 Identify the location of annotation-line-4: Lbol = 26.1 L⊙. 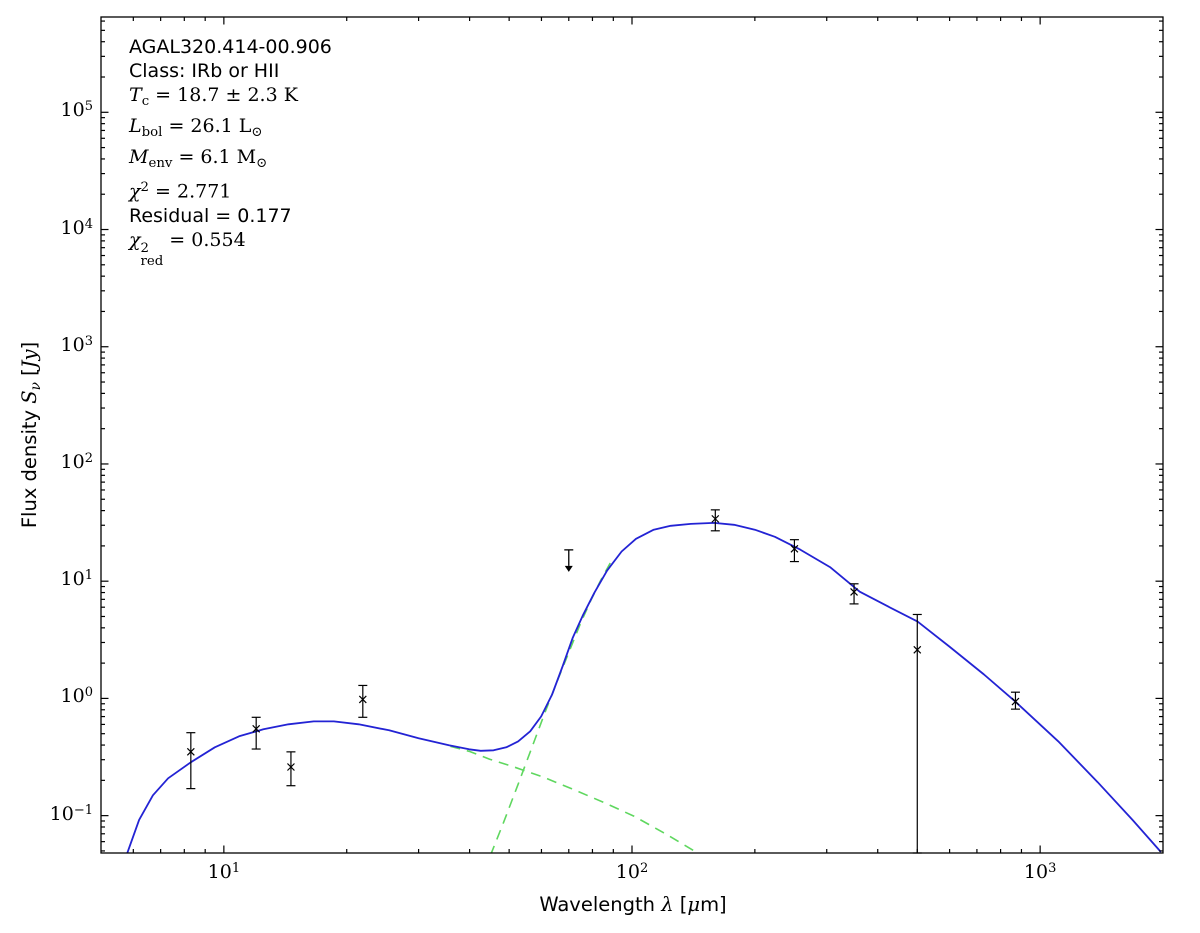
(196, 127).